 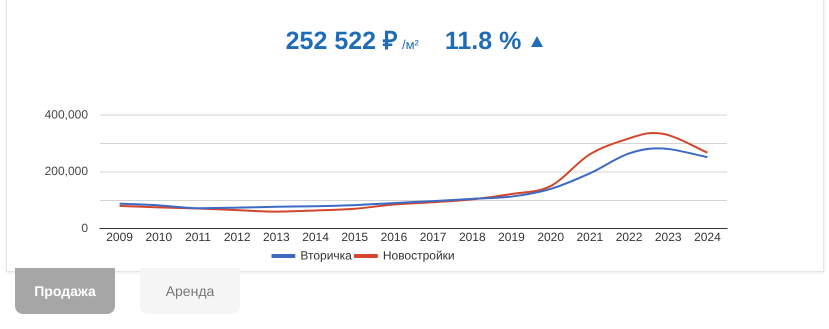 I want to click on x-tick-label: 2024, so click(x=708, y=237).